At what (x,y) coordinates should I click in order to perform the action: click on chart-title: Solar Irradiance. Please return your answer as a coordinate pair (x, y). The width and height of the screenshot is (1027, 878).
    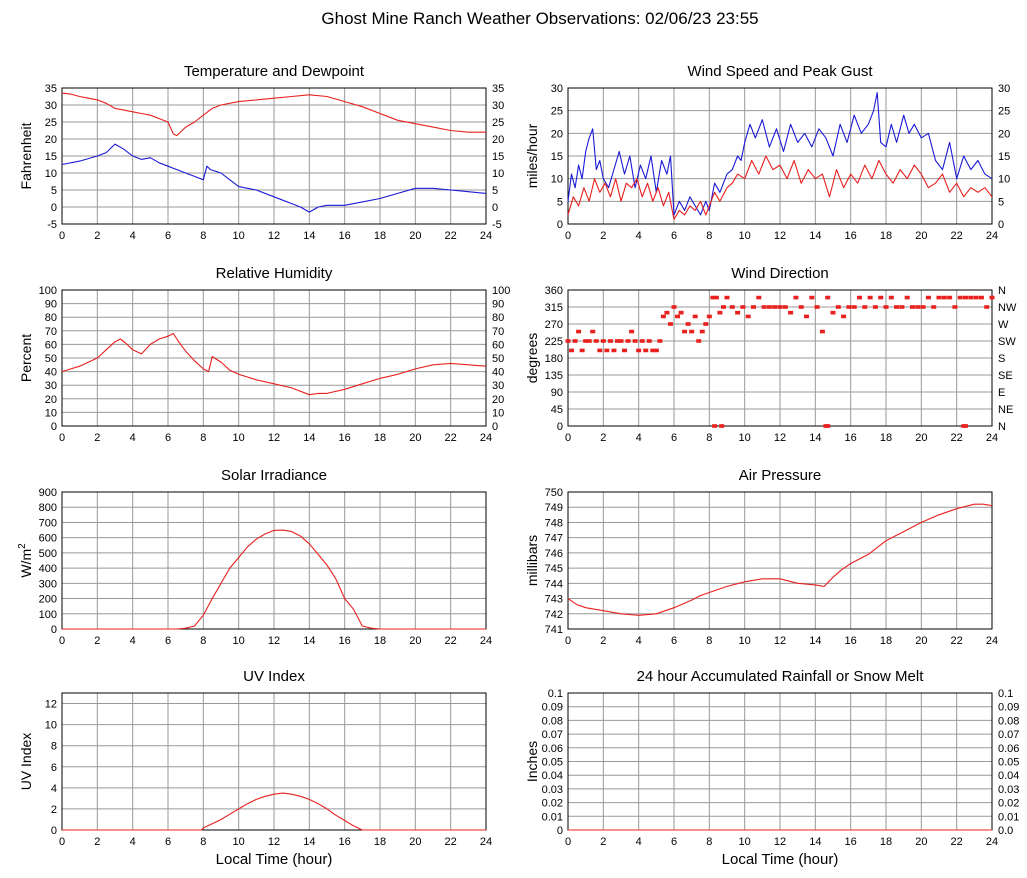
    Looking at the image, I should click on (274, 475).